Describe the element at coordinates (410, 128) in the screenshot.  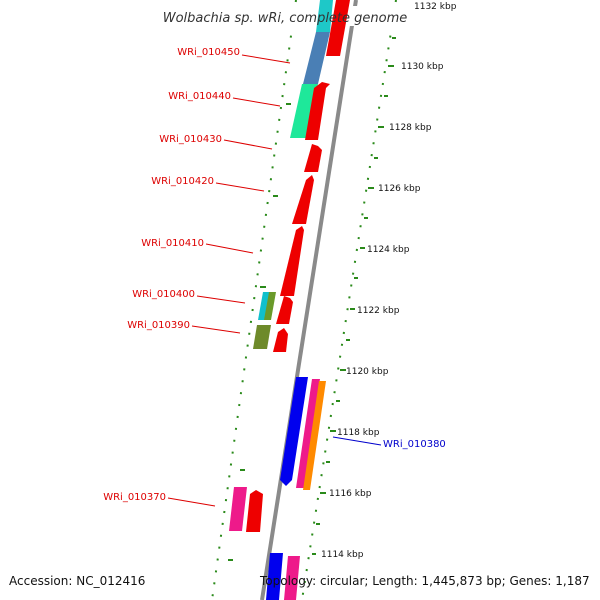
I see `tick-label-1128: 1128 kbp` at that location.